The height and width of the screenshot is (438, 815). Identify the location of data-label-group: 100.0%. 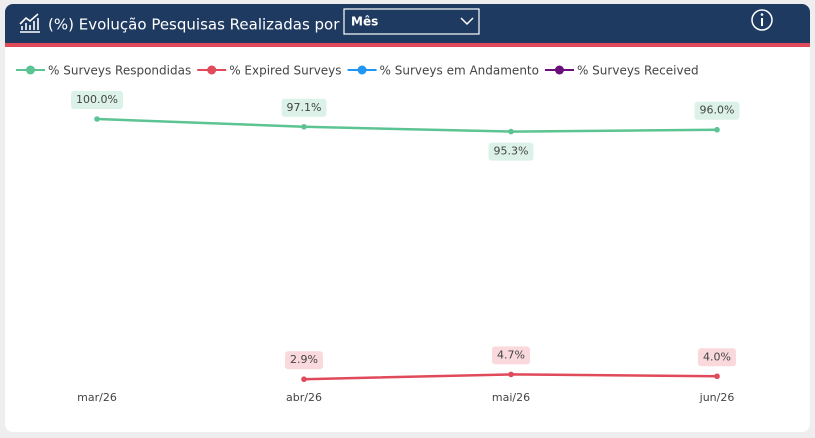
(97, 100).